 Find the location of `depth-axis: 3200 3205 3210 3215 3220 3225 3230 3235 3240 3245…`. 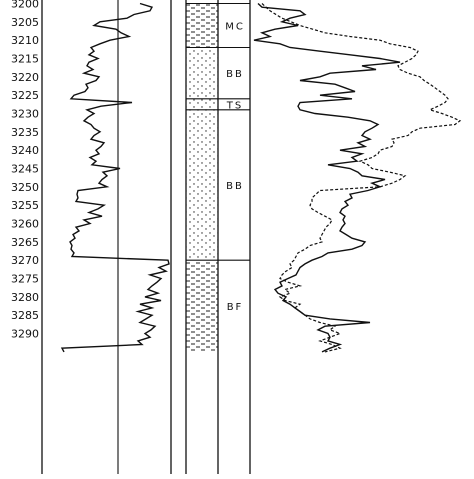

depth-axis: 3200 3205 3210 3215 3220 3225 3230 3235 3240 3245… is located at coordinates (25, 170).